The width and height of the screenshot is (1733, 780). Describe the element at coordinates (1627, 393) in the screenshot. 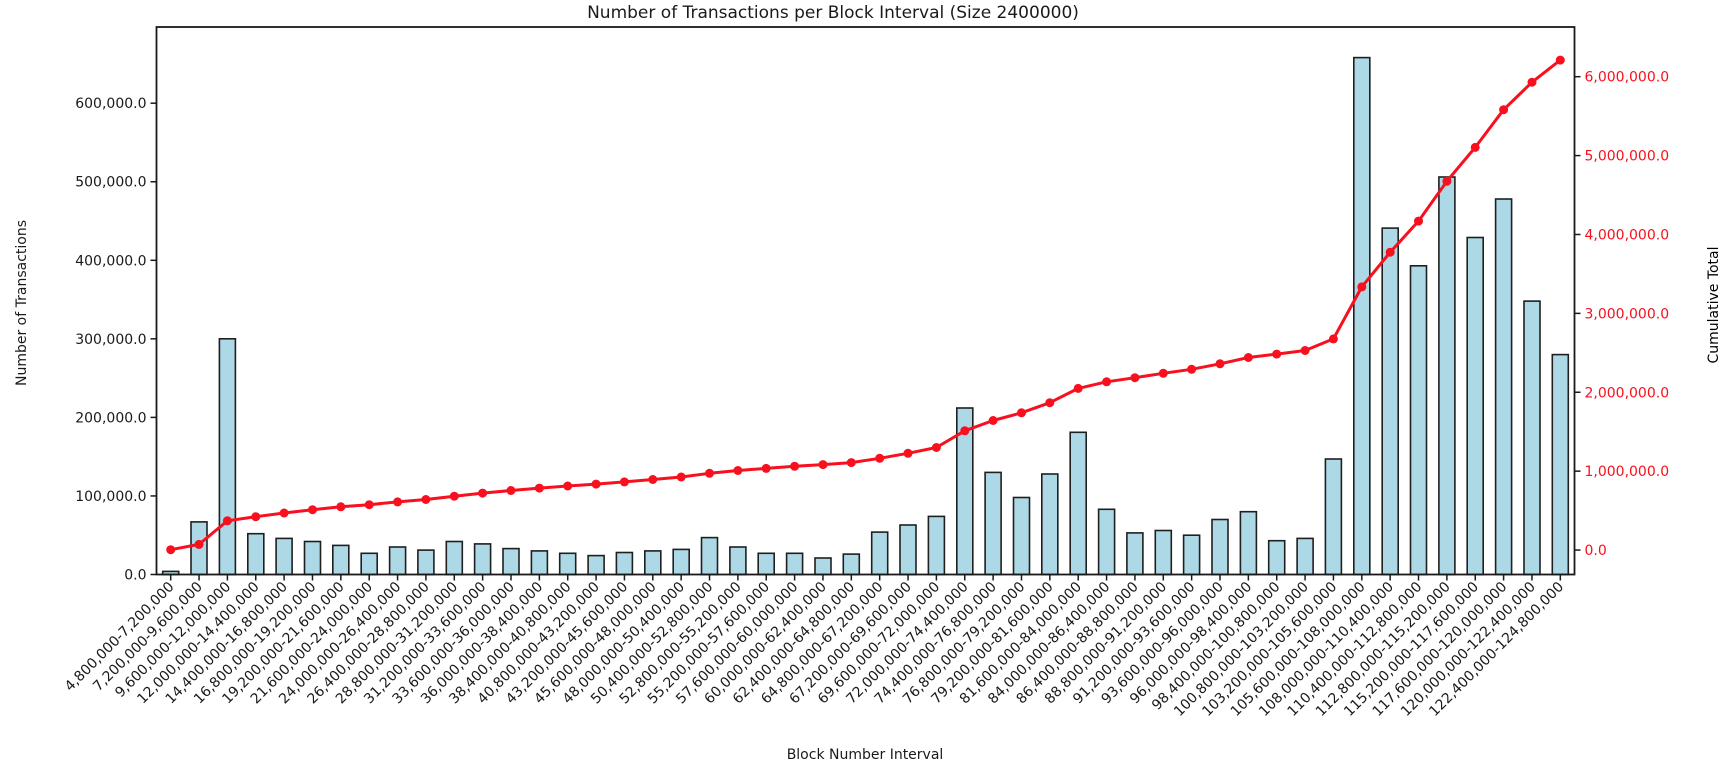

I see `right-tick-label: 2,000,000.0` at that location.